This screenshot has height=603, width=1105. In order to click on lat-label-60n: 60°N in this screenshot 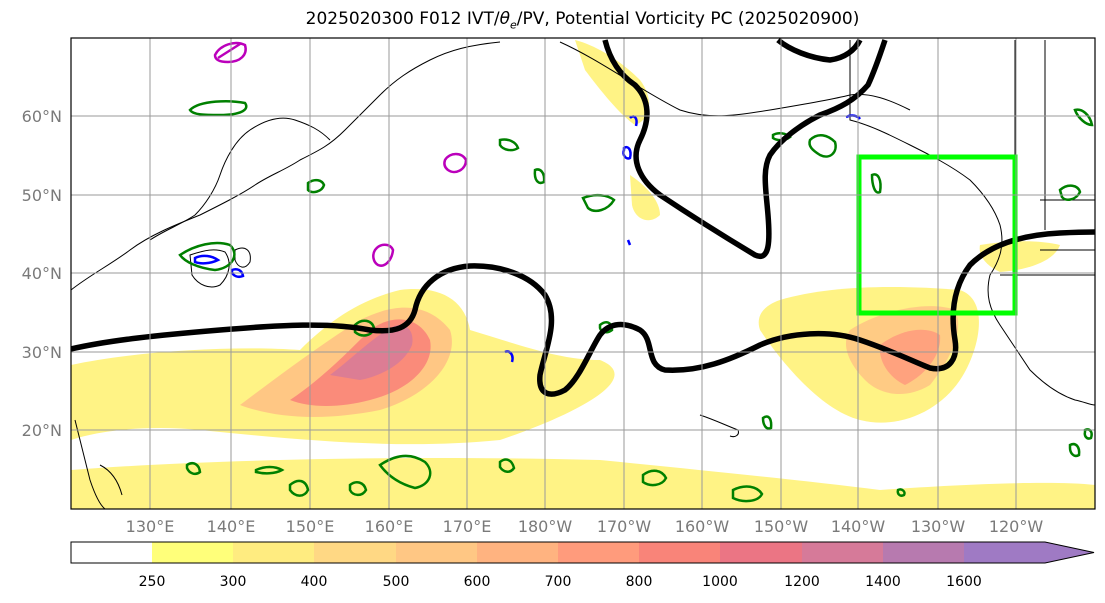, I will do `click(41, 116)`.